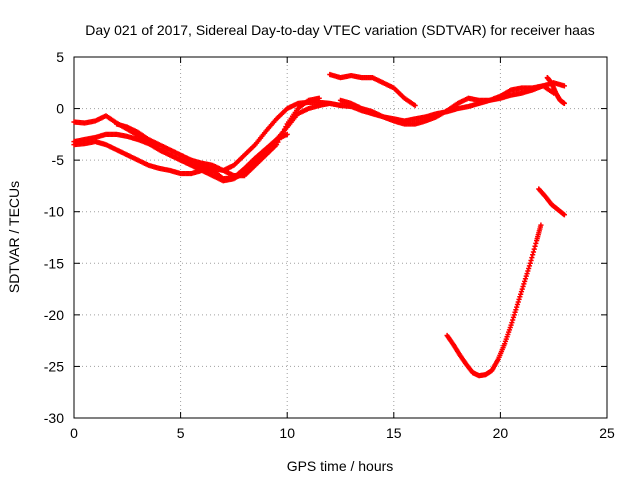 Image resolution: width=640 pixels, height=480 pixels. What do you see at coordinates (58, 160) in the screenshot?
I see `y-tick-label: -5` at bounding box center [58, 160].